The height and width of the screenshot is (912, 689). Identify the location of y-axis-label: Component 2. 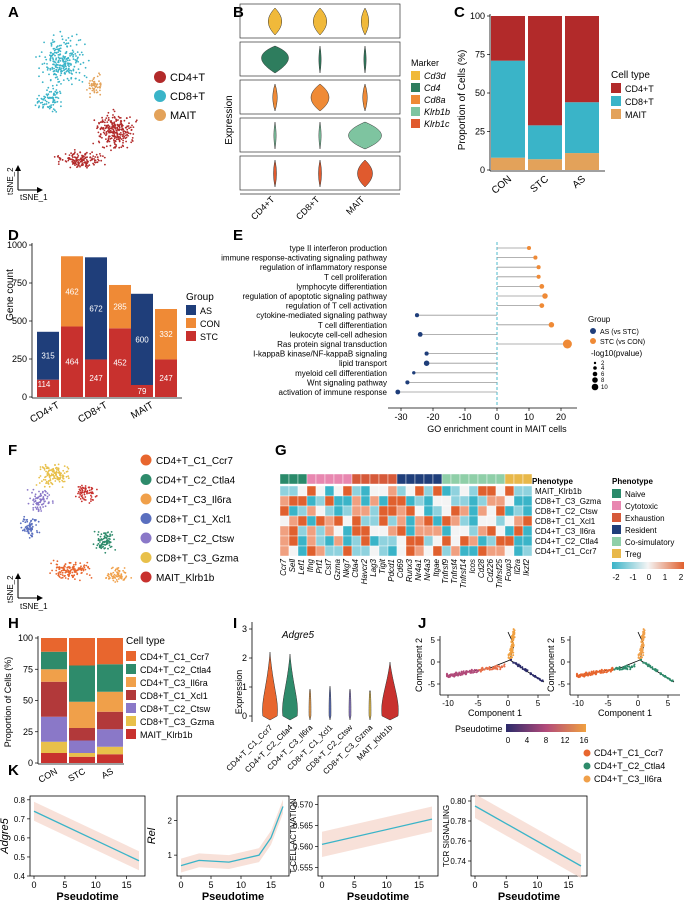
(419, 665).